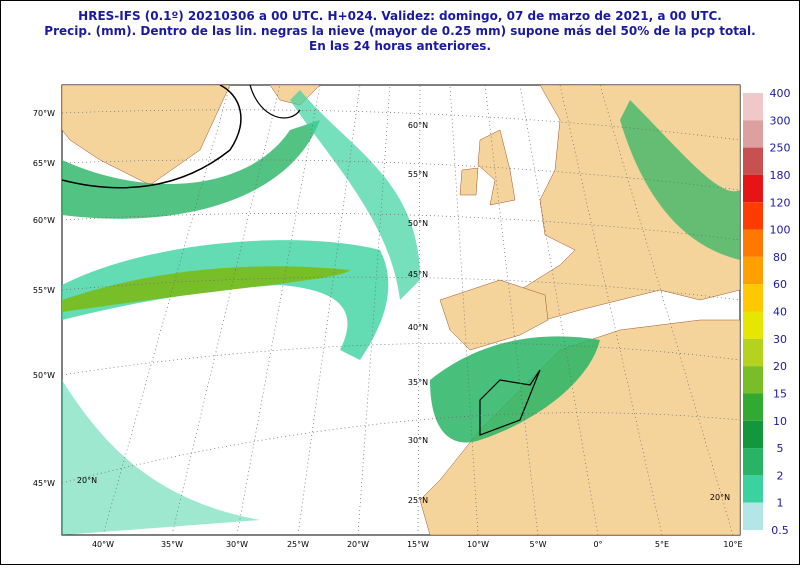  I want to click on colorbar-label: 120, so click(780, 202).